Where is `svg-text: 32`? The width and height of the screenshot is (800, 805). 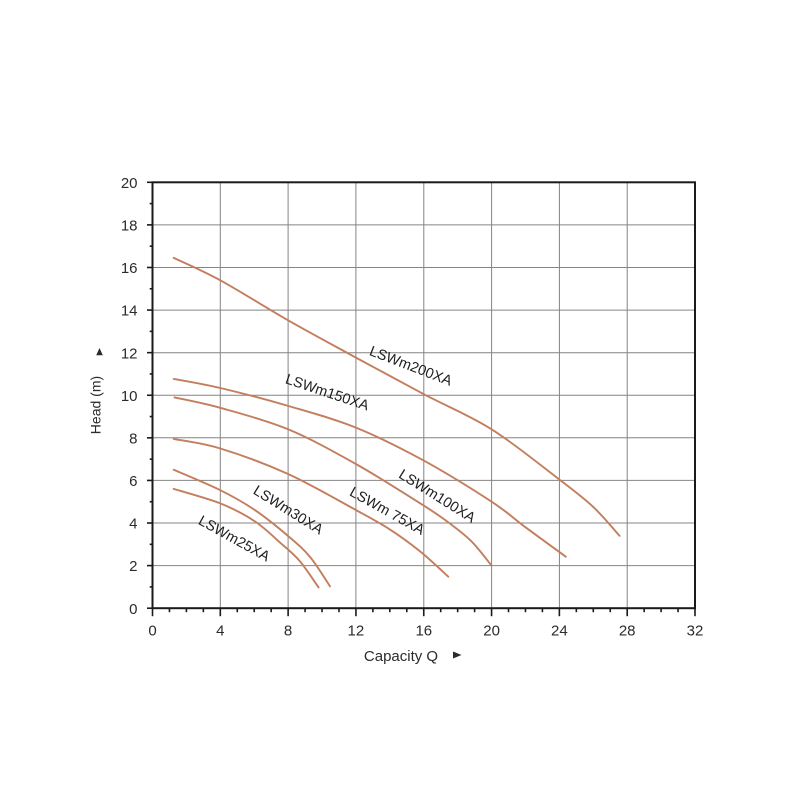 svg-text: 32 is located at coordinates (695, 631).